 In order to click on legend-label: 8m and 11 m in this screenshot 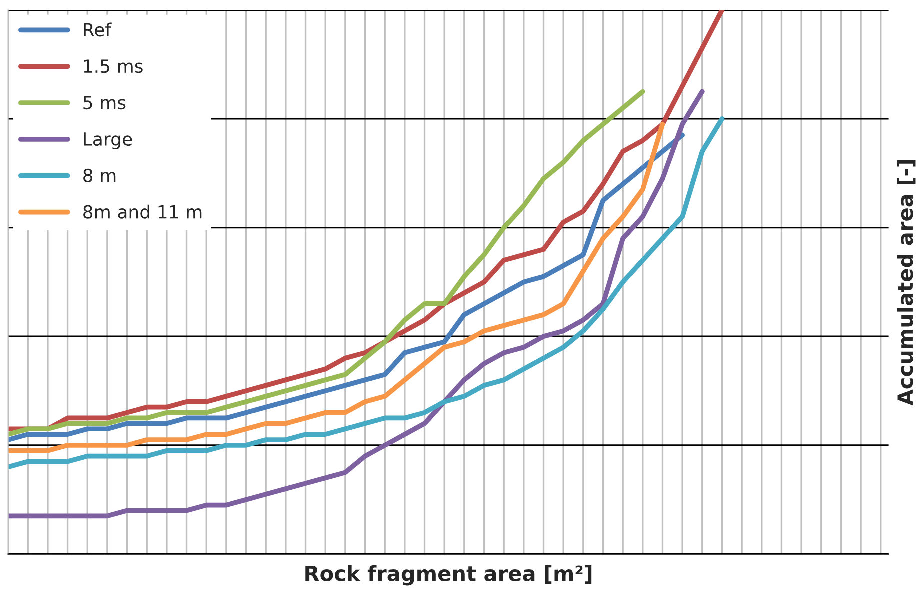, I will do `click(143, 211)`.